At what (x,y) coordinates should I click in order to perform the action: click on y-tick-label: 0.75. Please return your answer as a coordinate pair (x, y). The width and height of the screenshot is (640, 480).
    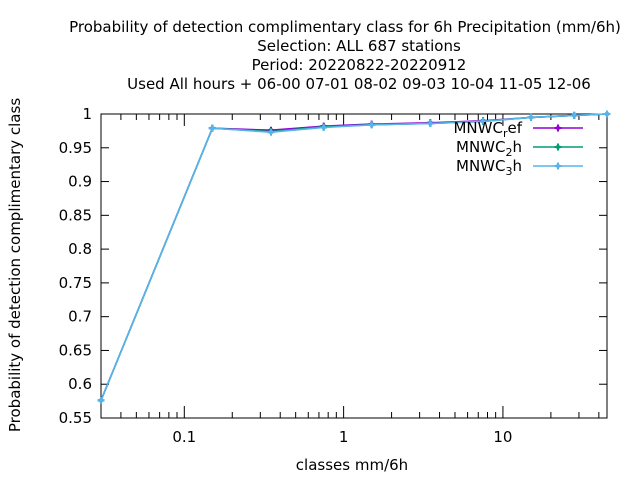
    Looking at the image, I should click on (75, 283).